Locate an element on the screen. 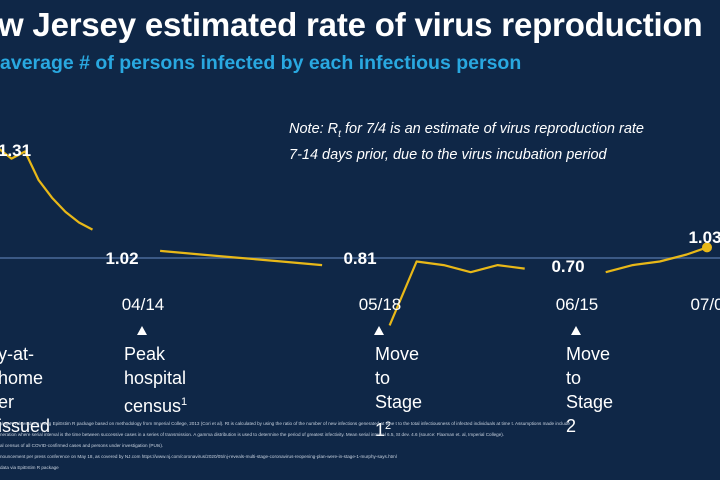  data-label-4: 0.70 is located at coordinates (567, 266).